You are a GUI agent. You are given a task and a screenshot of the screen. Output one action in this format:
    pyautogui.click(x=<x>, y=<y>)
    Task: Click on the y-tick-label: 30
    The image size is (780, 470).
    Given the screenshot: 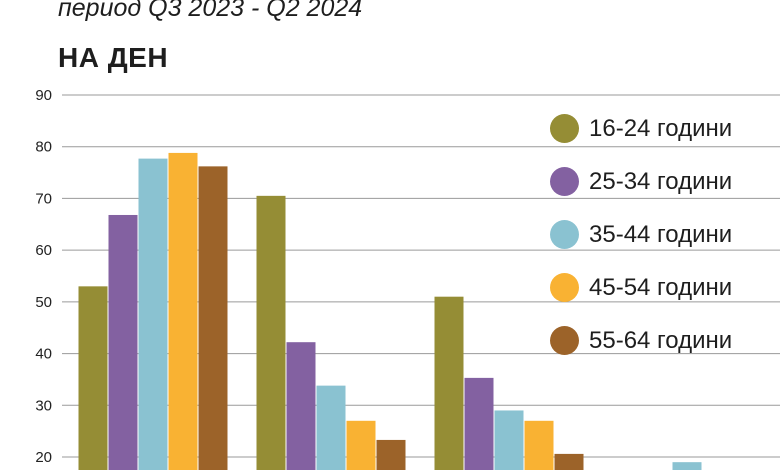 What is the action you would take?
    pyautogui.click(x=43, y=405)
    